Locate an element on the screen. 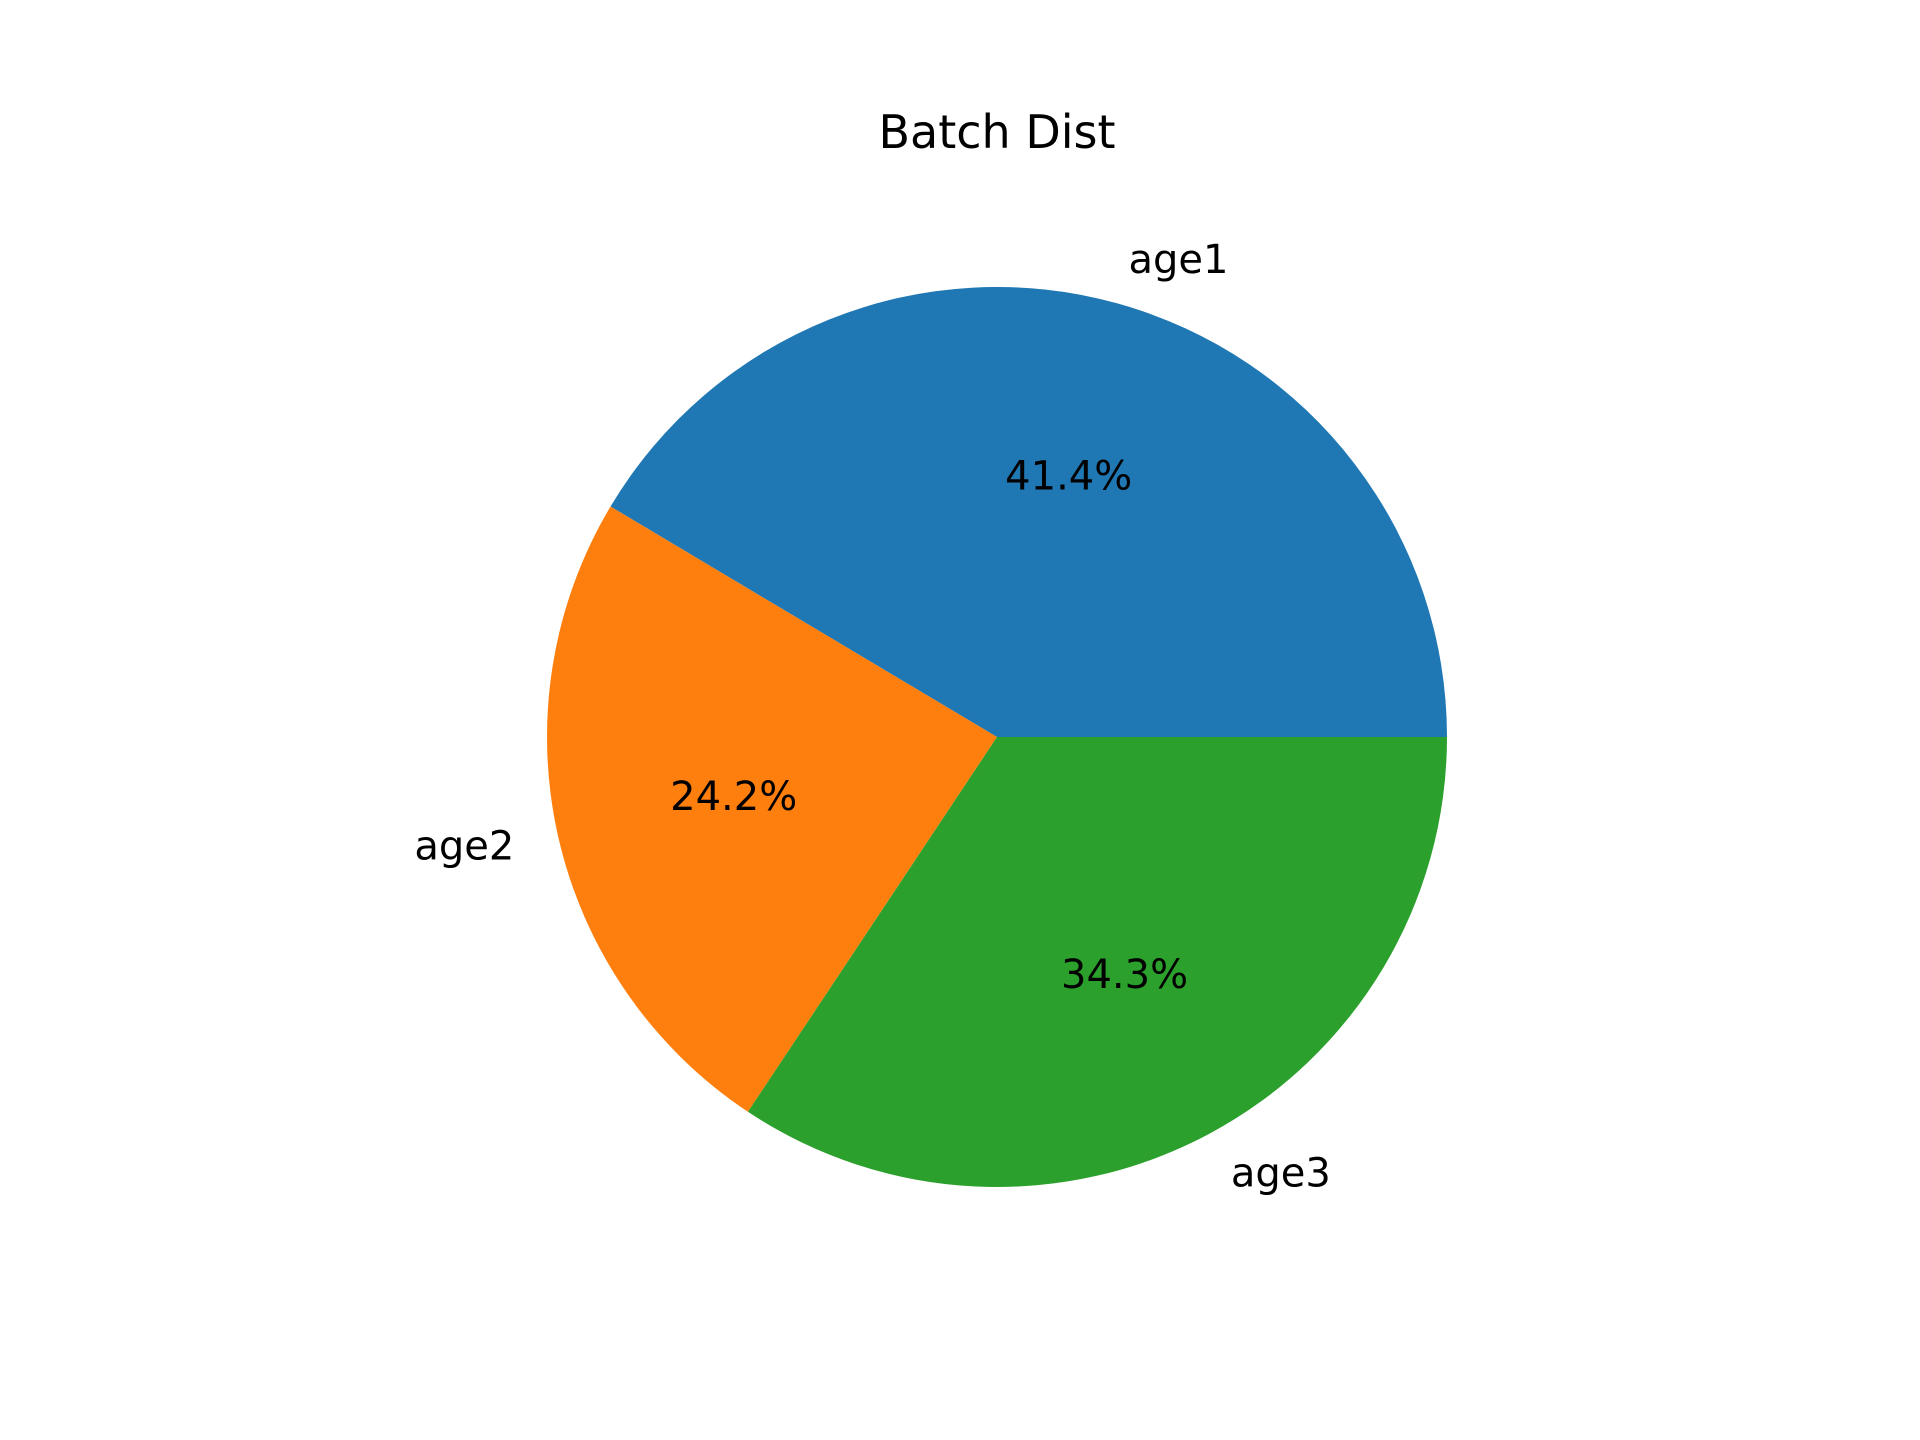 The height and width of the screenshot is (1440, 1920). pie-slice-age2 is located at coordinates (771, 809).